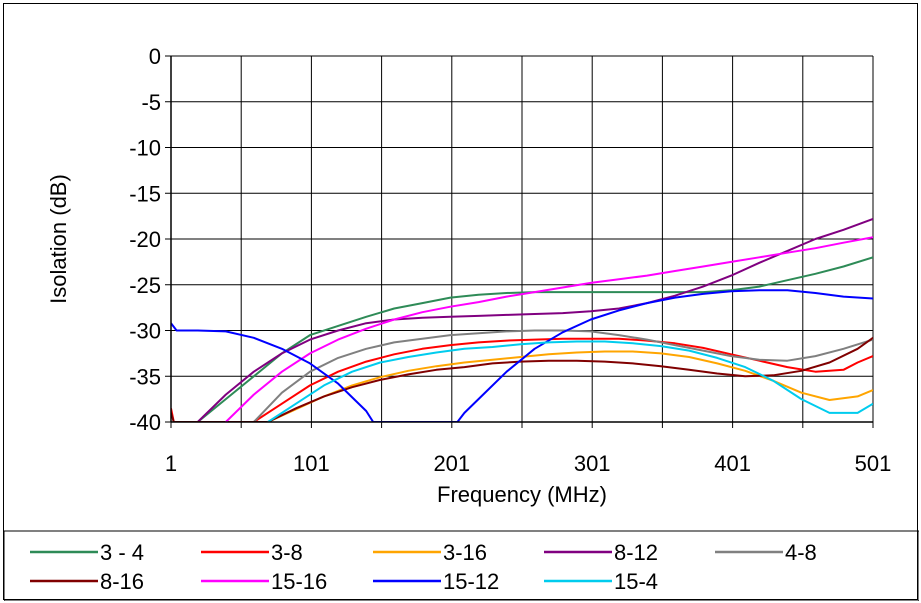  I want to click on legend-label: 8-16, so click(122, 581).